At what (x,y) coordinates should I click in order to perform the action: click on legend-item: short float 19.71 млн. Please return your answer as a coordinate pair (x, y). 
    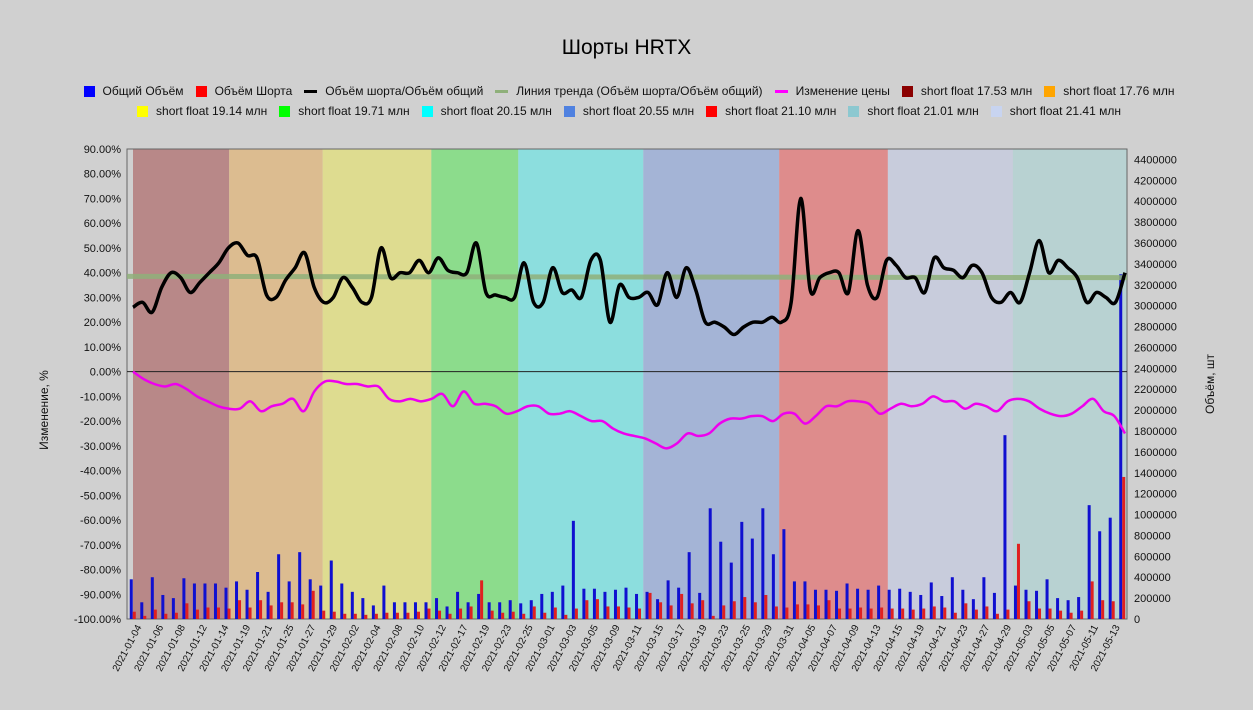
    Looking at the image, I should click on (344, 111).